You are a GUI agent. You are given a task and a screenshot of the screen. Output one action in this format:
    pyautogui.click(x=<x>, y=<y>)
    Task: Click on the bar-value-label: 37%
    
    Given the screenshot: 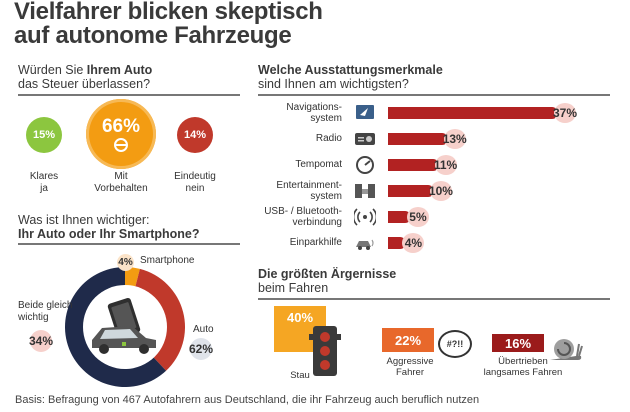 What is the action you would take?
    pyautogui.click(x=565, y=113)
    